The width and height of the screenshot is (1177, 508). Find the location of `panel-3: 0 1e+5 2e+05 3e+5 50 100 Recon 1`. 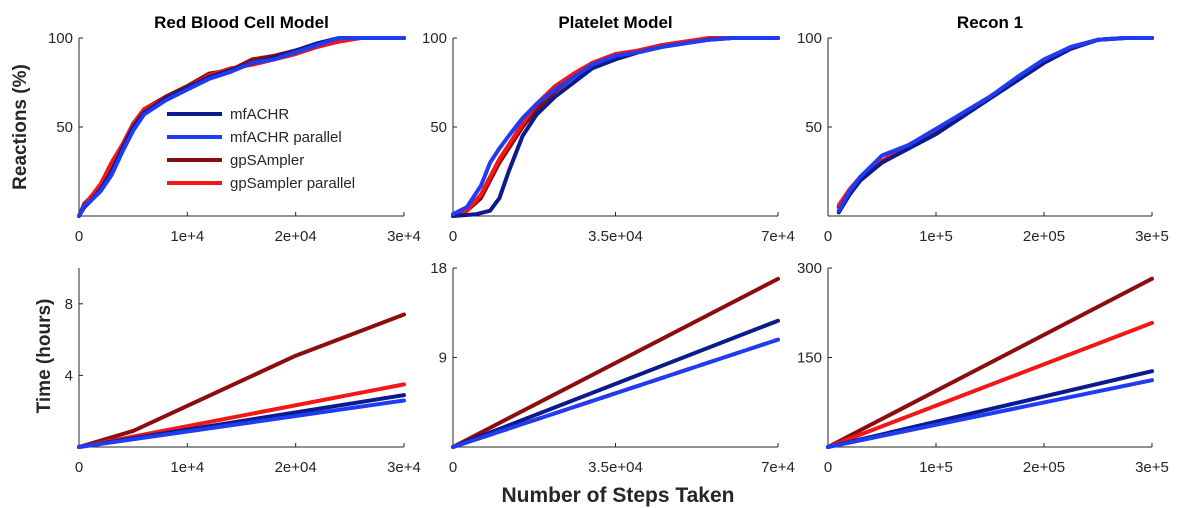

panel-3: 0 1e+5 2e+05 3e+5 50 100 Recon 1 is located at coordinates (983, 129).